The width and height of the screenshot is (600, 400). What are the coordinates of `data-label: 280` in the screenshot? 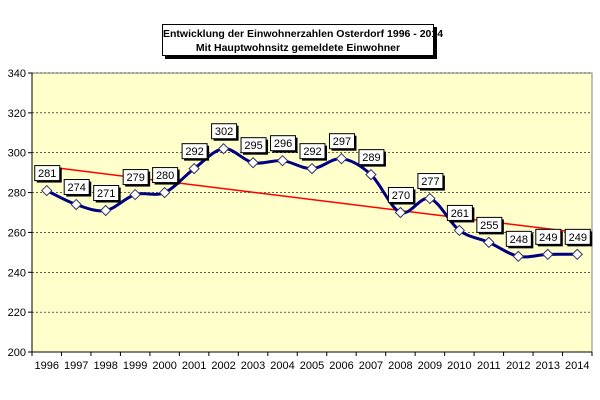 It's located at (165, 176).